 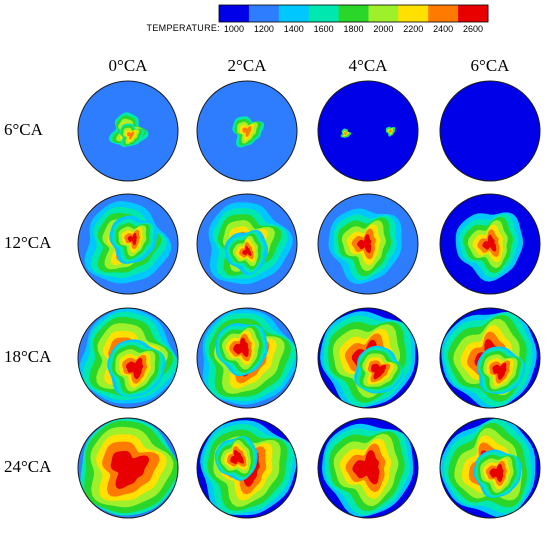 I want to click on contour-panel-r1-c0, so click(x=128, y=244).